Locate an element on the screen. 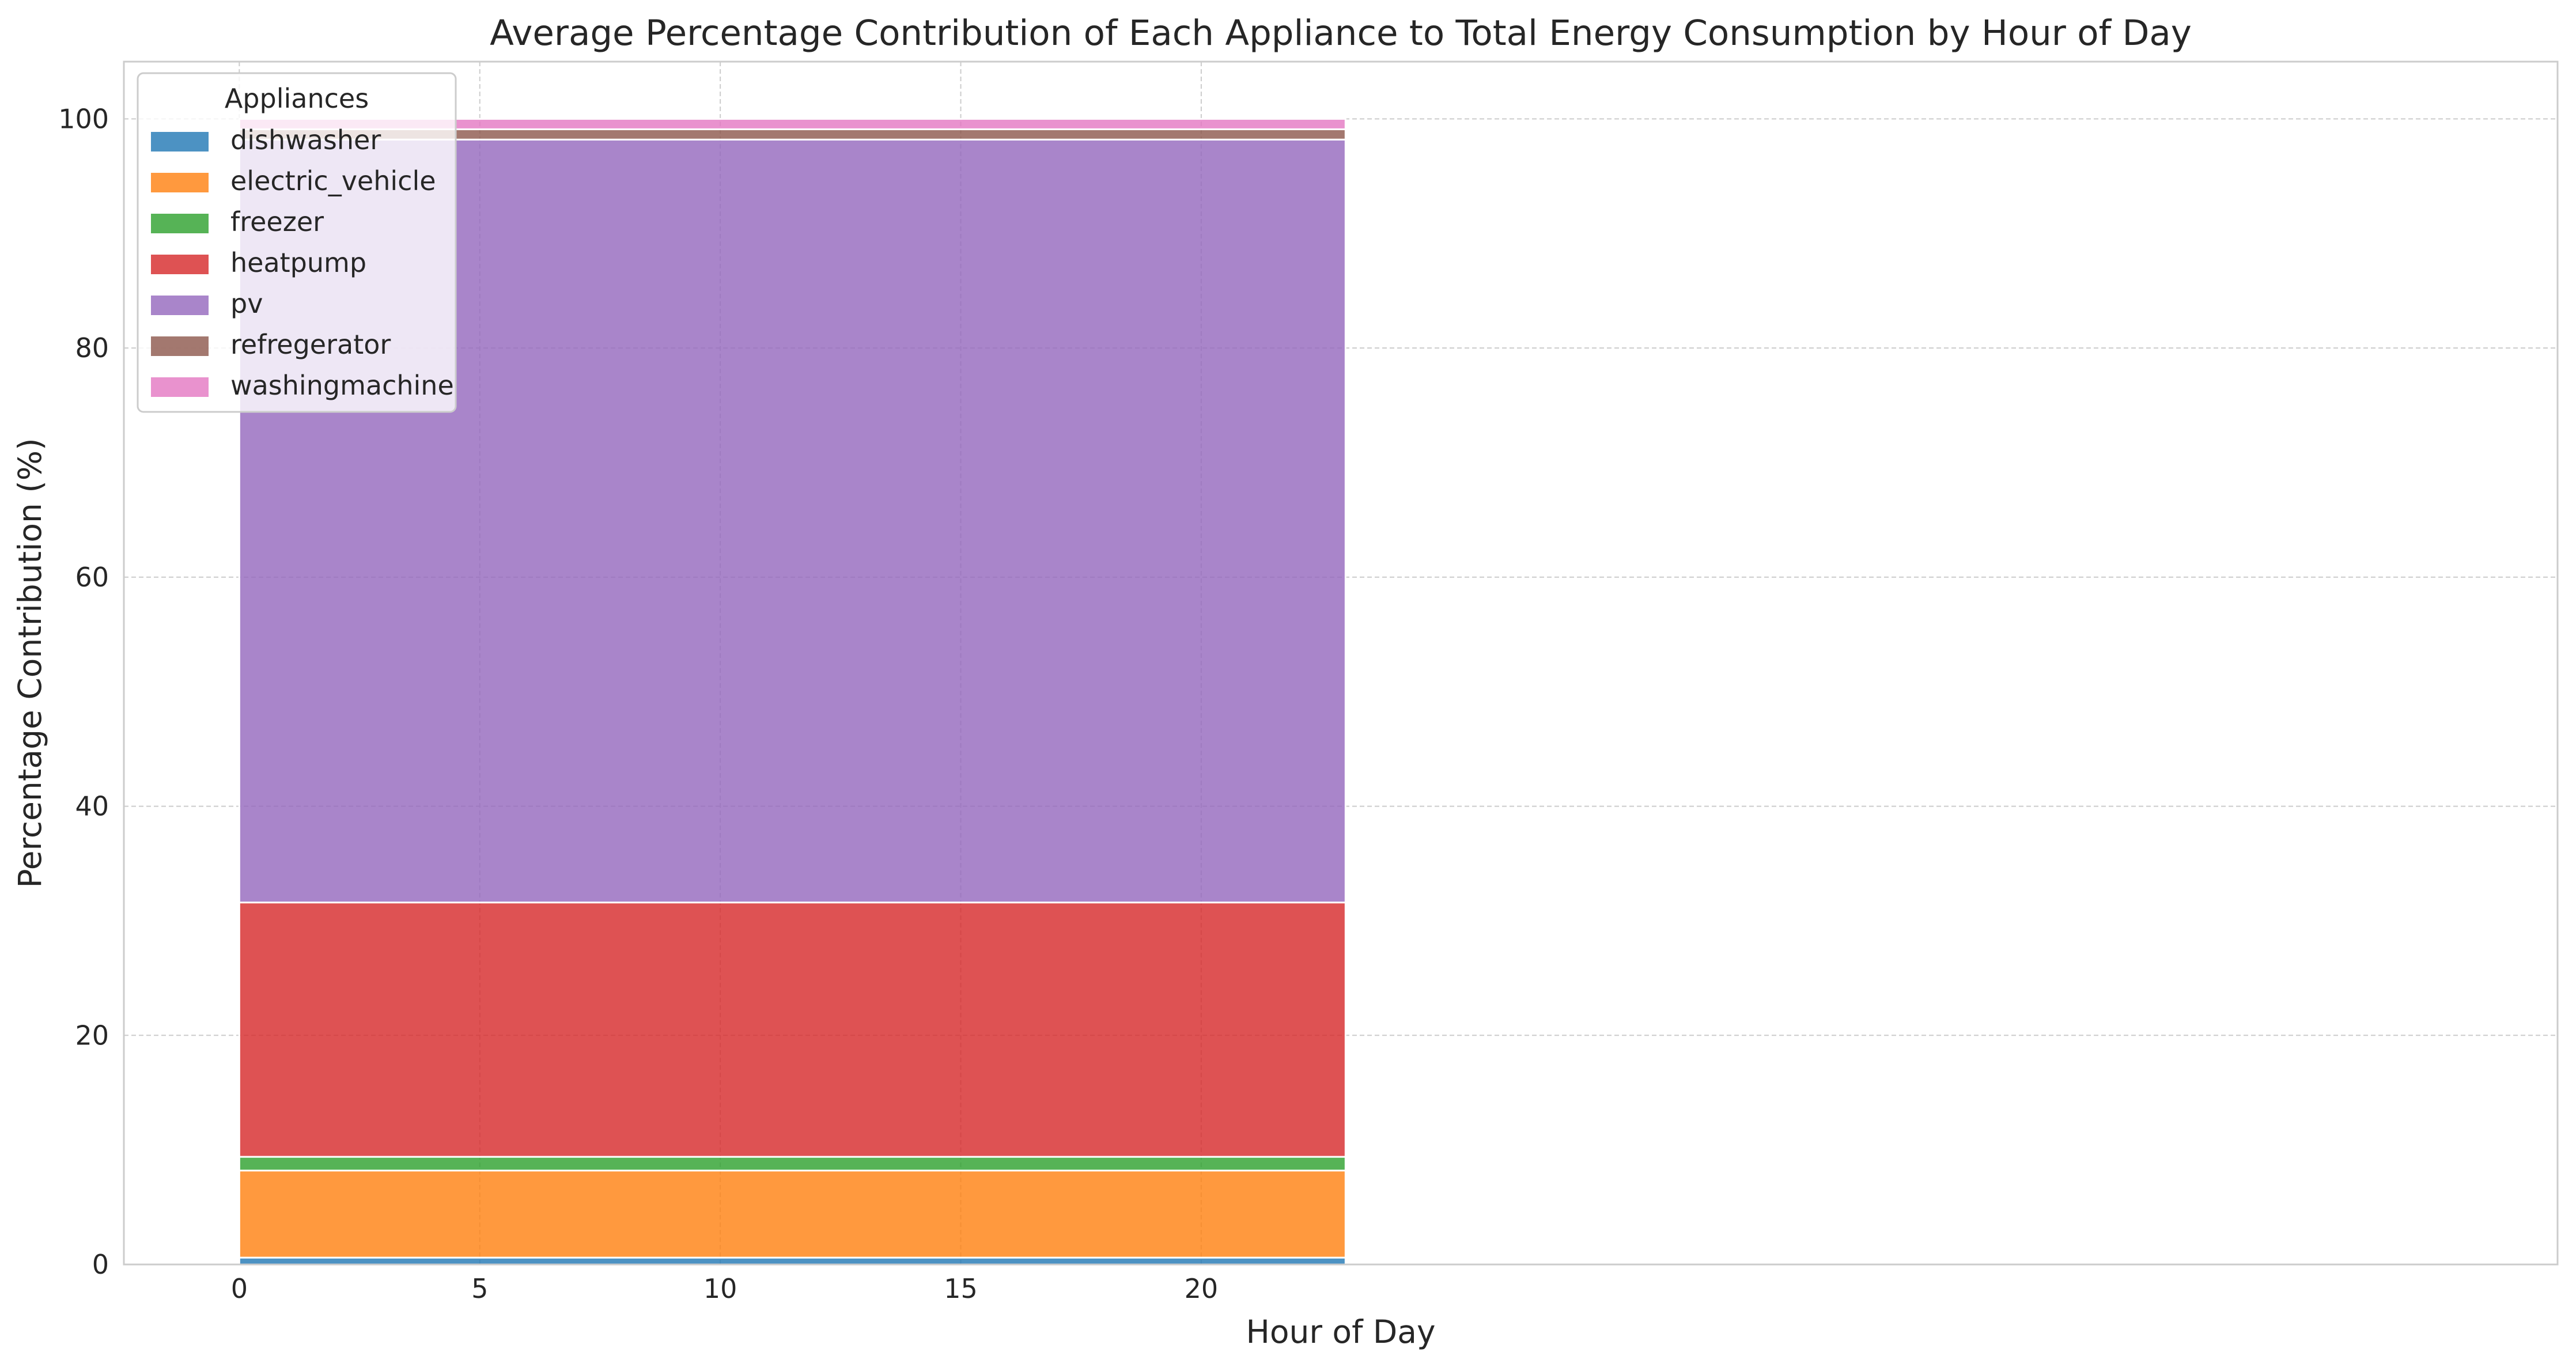 The image size is (2576, 1367). legend-title: Appliances is located at coordinates (297, 98).